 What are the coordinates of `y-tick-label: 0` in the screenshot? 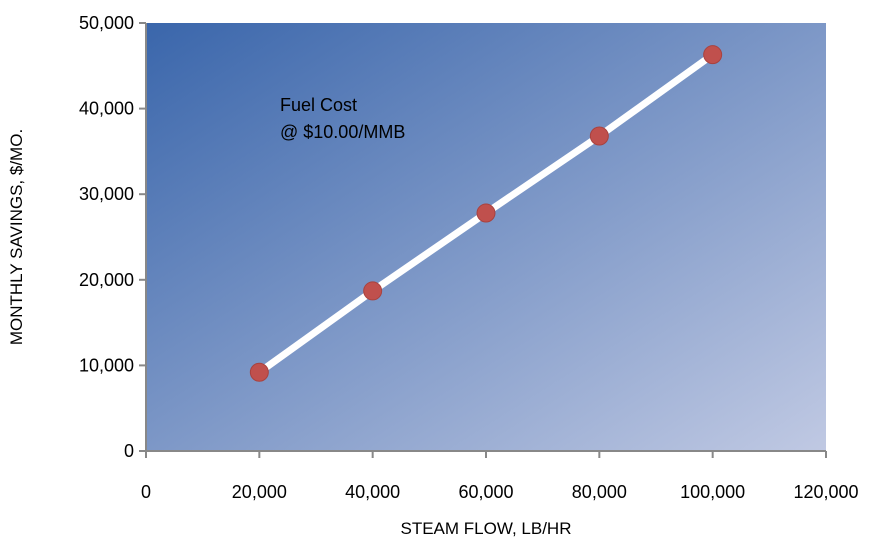 It's located at (129, 451).